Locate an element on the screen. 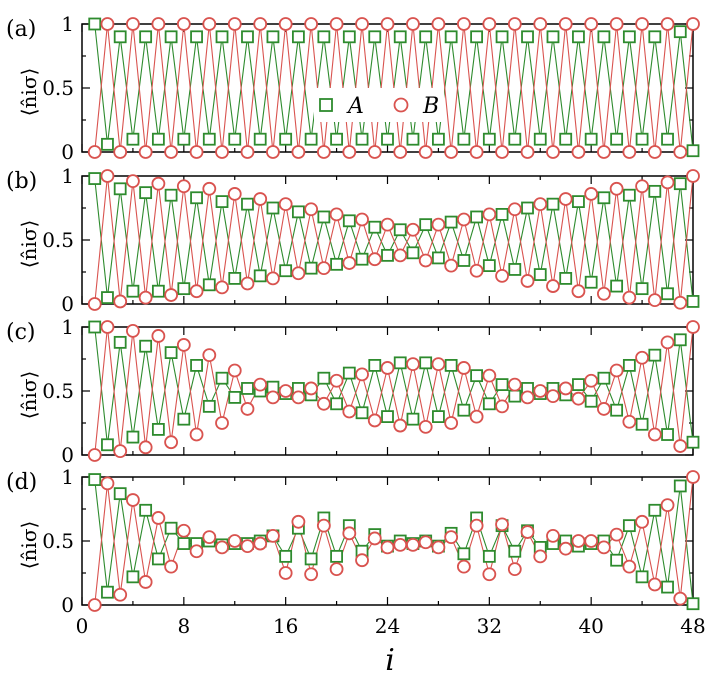 The width and height of the screenshot is (708, 678). x-axis-label: i is located at coordinates (390, 660).